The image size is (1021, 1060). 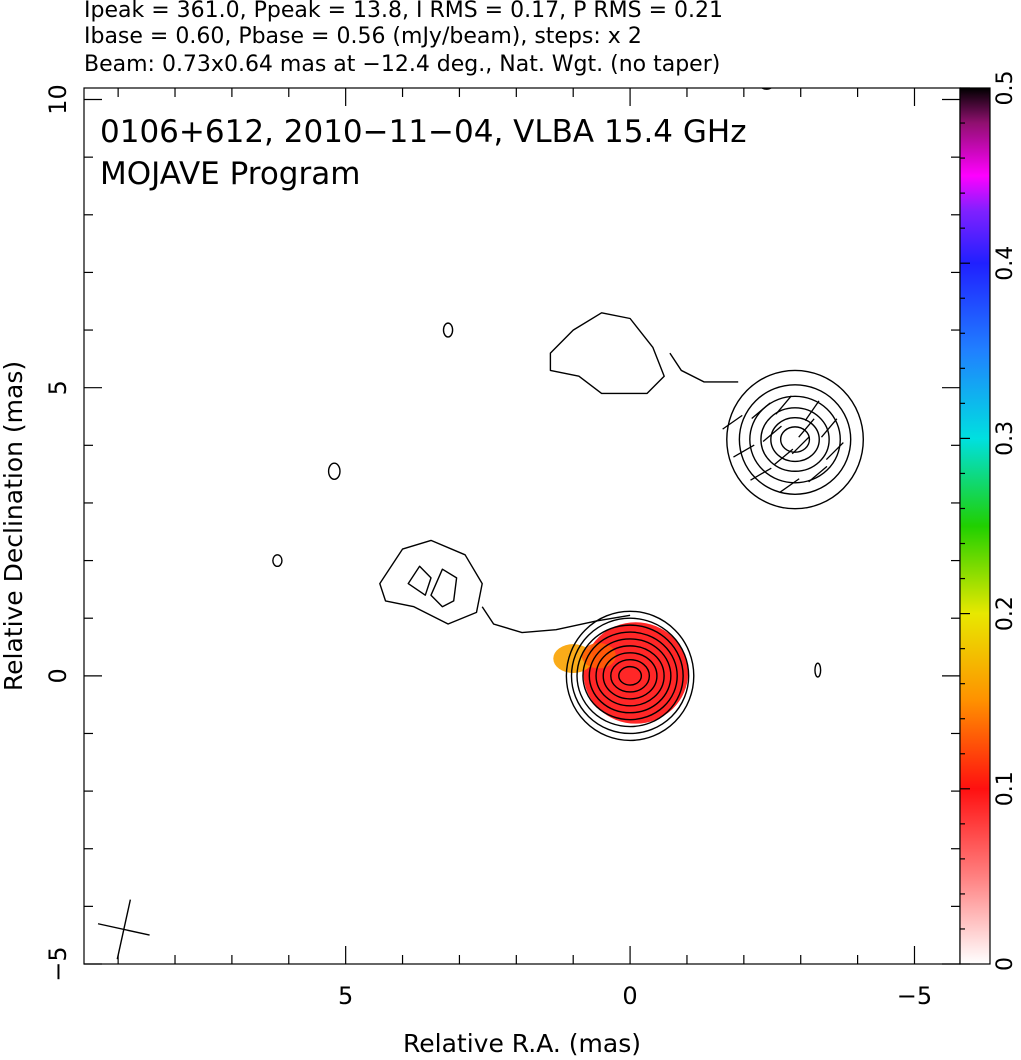 What do you see at coordinates (1005, 613) in the screenshot?
I see `colorbar-tick-label: 0.2` at bounding box center [1005, 613].